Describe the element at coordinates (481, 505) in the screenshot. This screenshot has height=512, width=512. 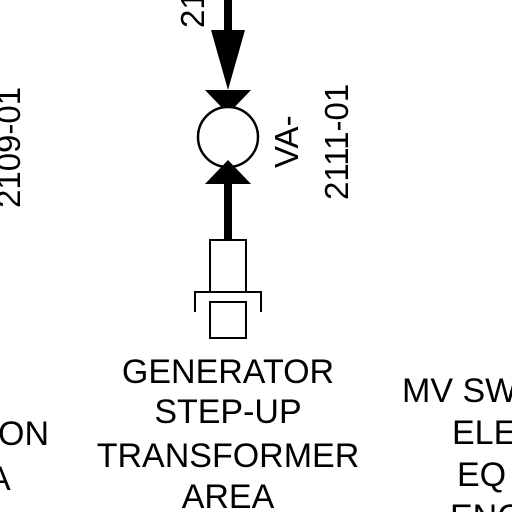
I see `right-area-label-line4: ENC` at that location.